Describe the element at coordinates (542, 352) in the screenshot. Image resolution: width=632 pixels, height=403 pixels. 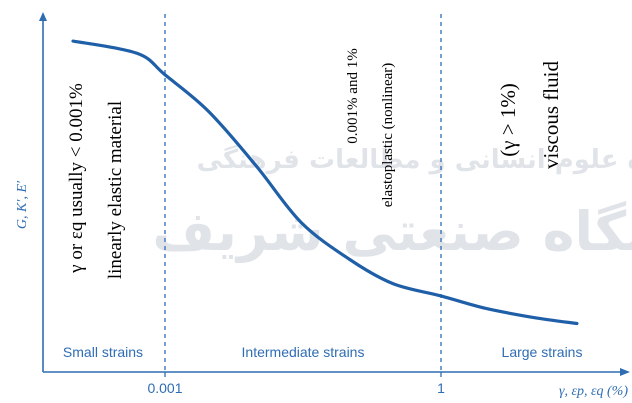
I see `region-label-large: Large strains` at that location.